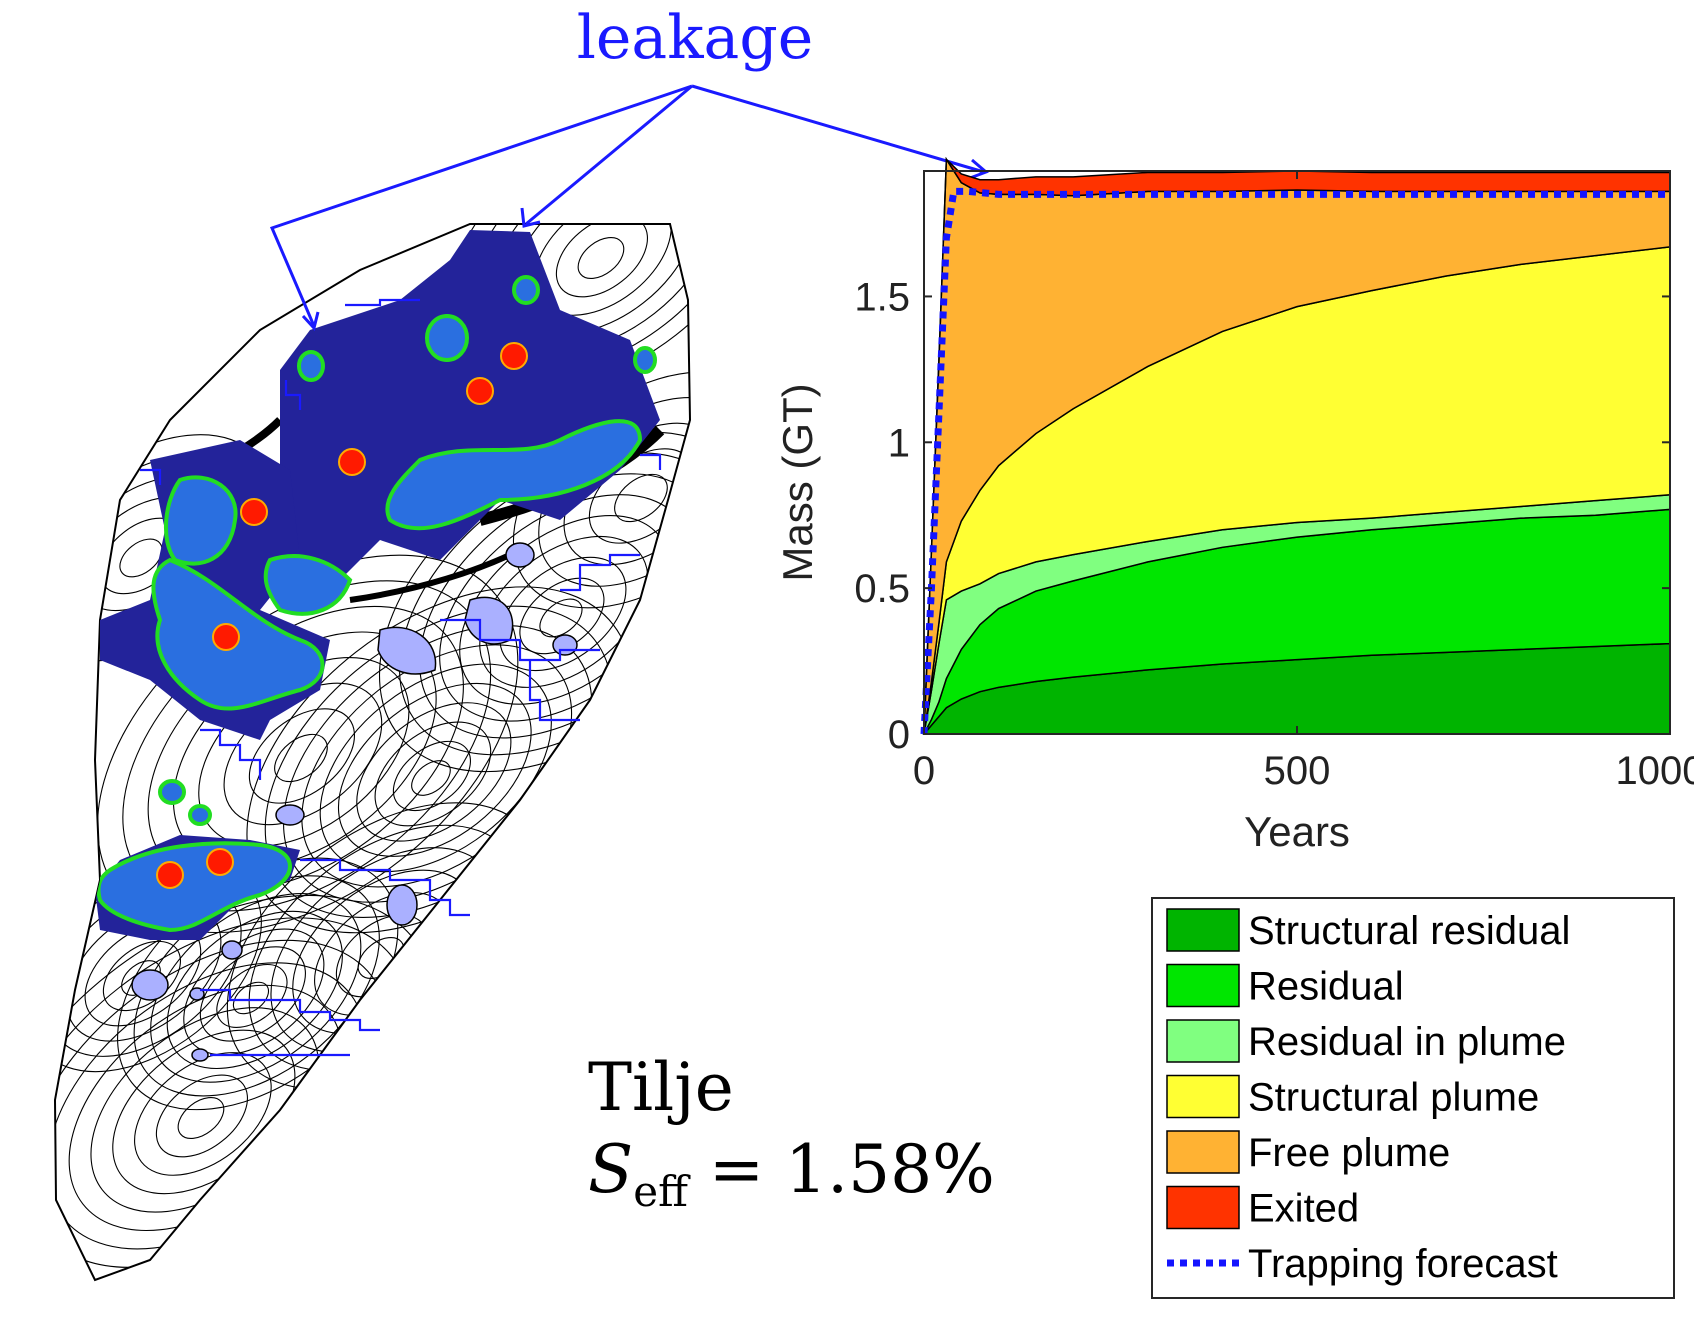  What do you see at coordinates (342, 615) in the screenshot?
I see `injection-wells` at bounding box center [342, 615].